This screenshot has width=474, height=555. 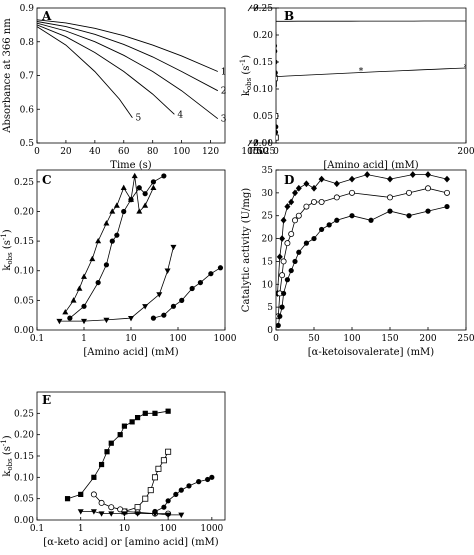 What do you see at coordinates (466, 68) in the screenshot?
I see `data-point: *` at bounding box center [466, 68].